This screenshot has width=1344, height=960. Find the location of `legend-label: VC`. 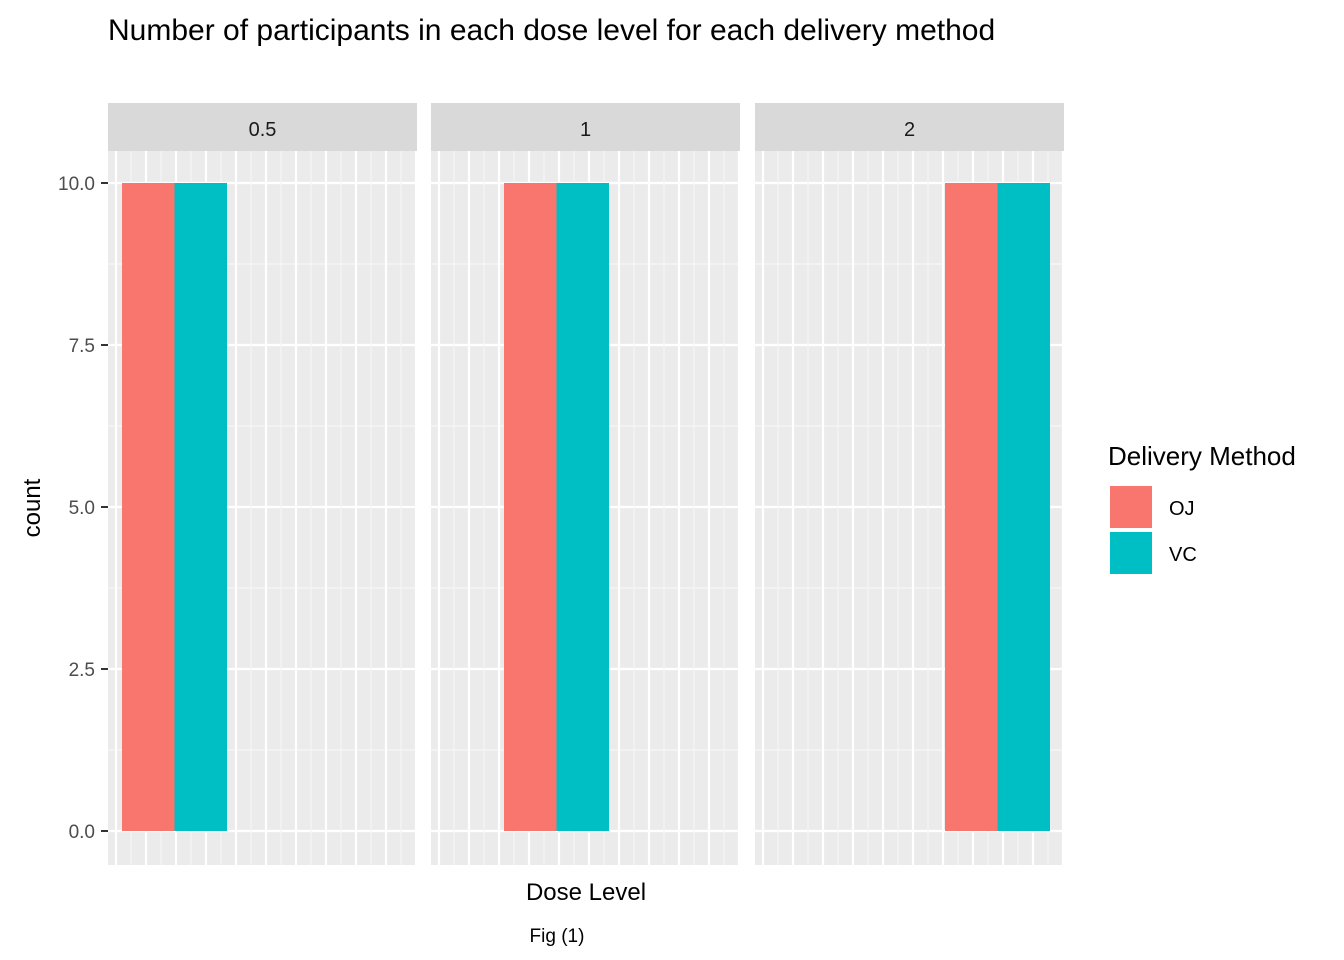

legend-label: VC is located at coordinates (1183, 555).